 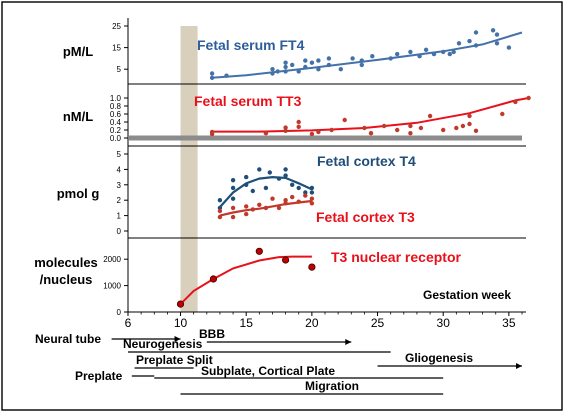 What do you see at coordinates (163, 344) in the screenshot?
I see `timeline-label: Neurogenesis` at bounding box center [163, 344].